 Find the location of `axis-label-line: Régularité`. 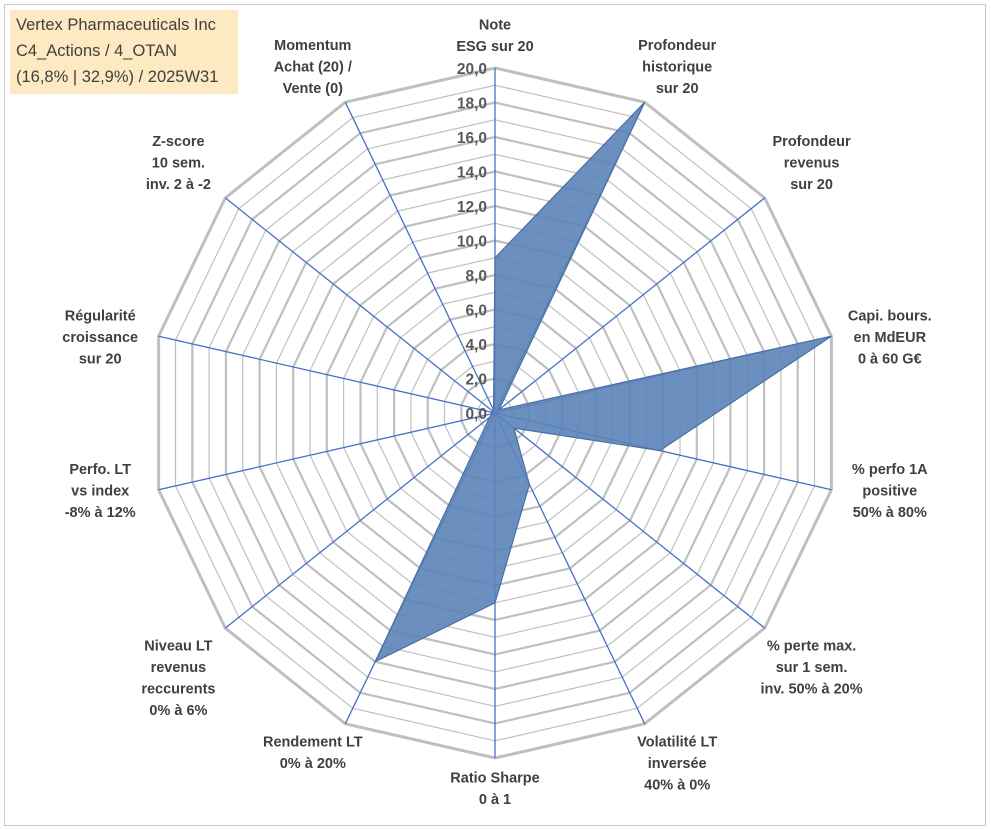

axis-label-line: Régularité is located at coordinates (100, 317).